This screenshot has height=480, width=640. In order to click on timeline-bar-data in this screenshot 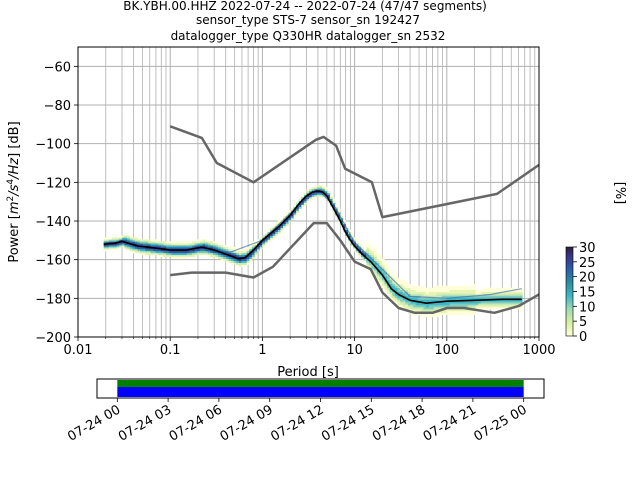, I will do `click(320, 383)`.